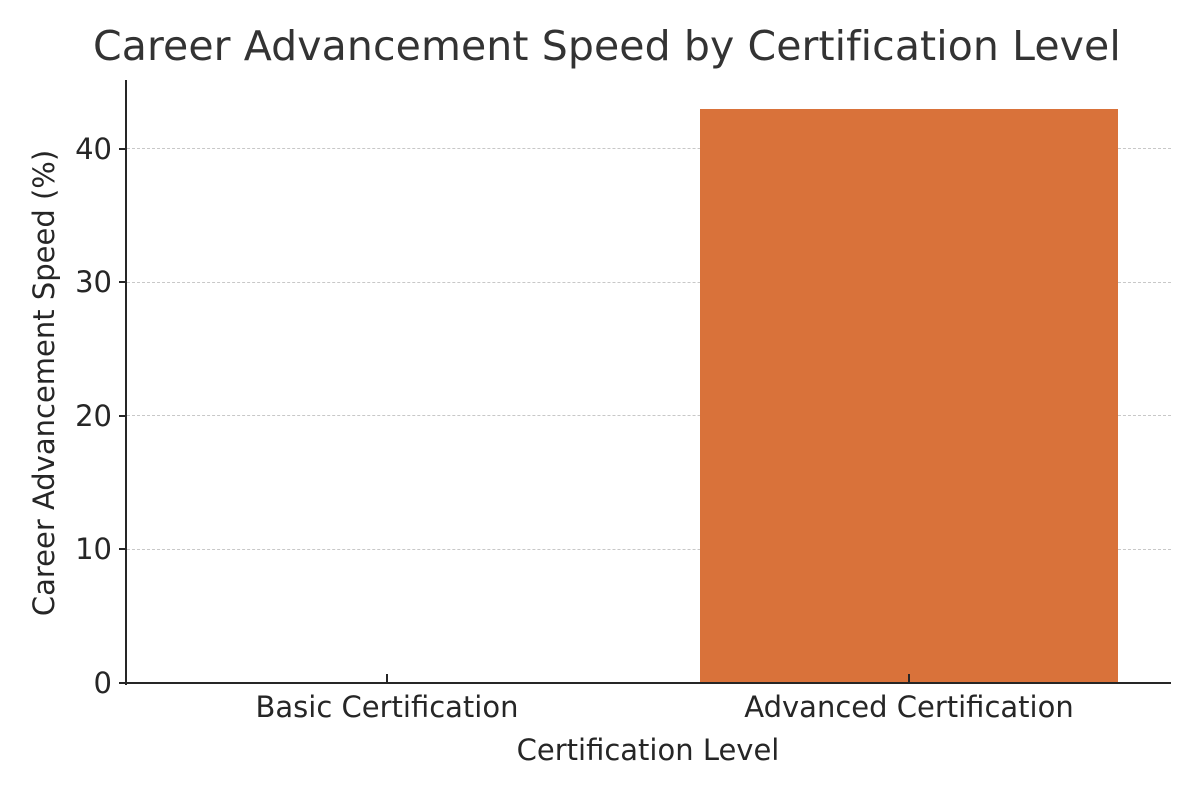 Image resolution: width=1200 pixels, height=800 pixels. Describe the element at coordinates (909, 707) in the screenshot. I see `xtick-label-advanced: Advanced Certification` at that location.